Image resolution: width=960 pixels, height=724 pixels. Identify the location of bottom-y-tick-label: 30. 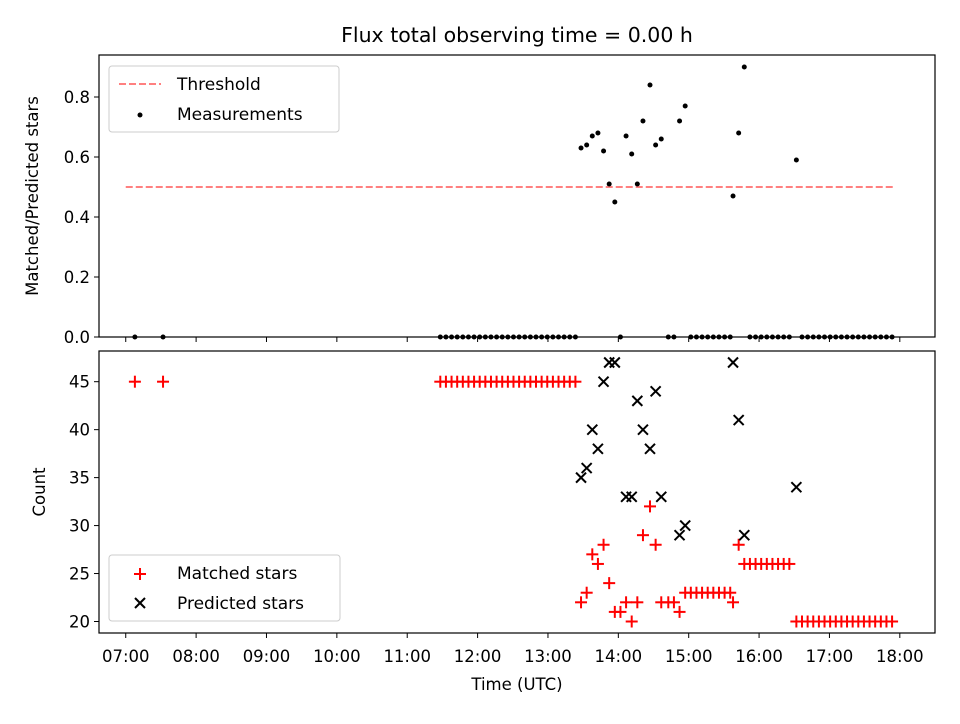
(79, 526).